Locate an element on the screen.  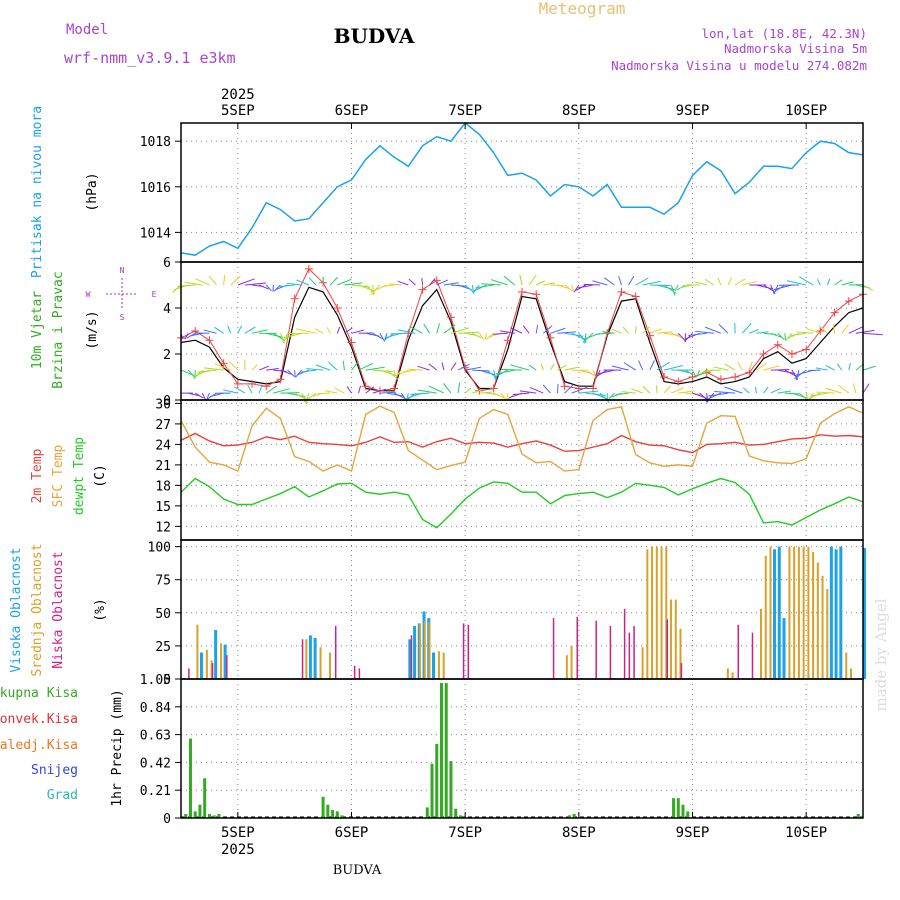
wind-speed-line is located at coordinates (522, 339).